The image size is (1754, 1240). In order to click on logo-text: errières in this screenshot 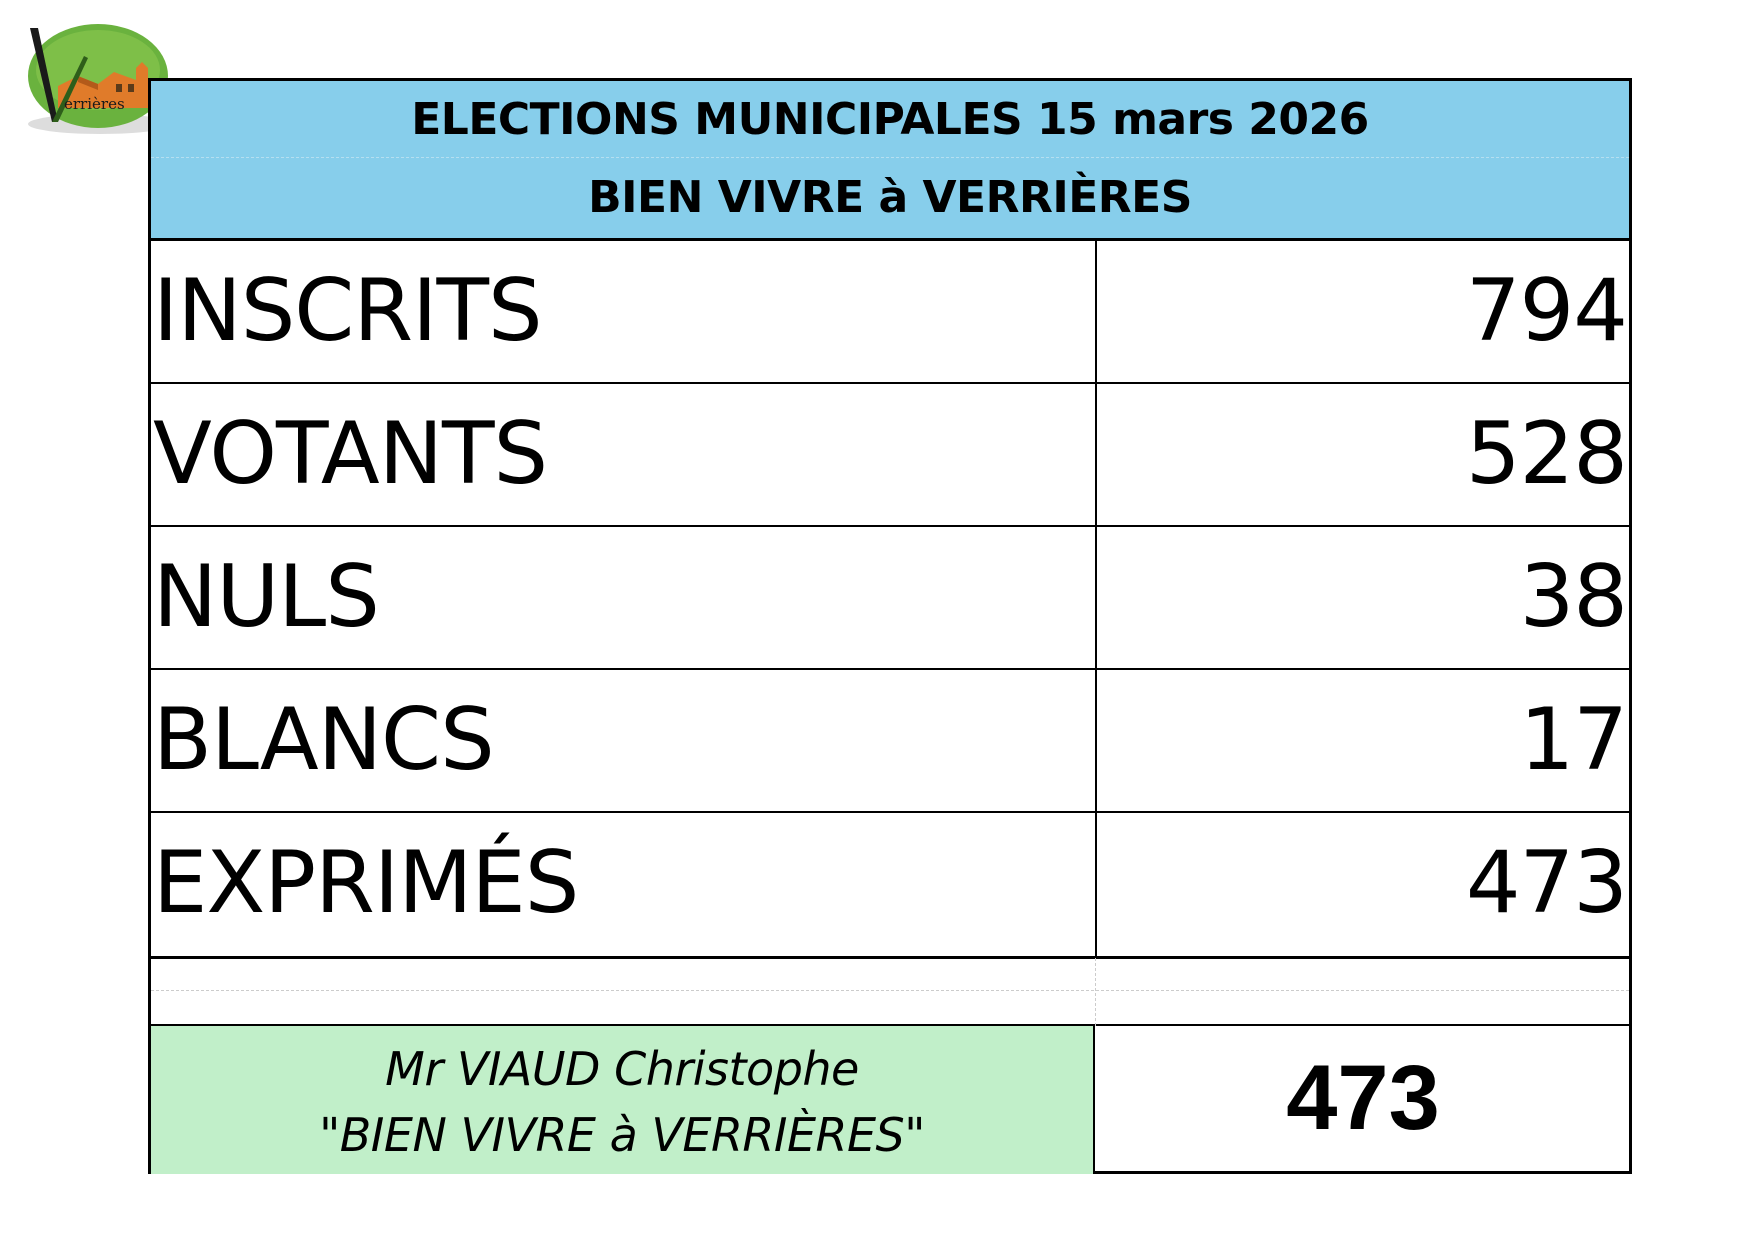, I will do `click(94, 104)`.